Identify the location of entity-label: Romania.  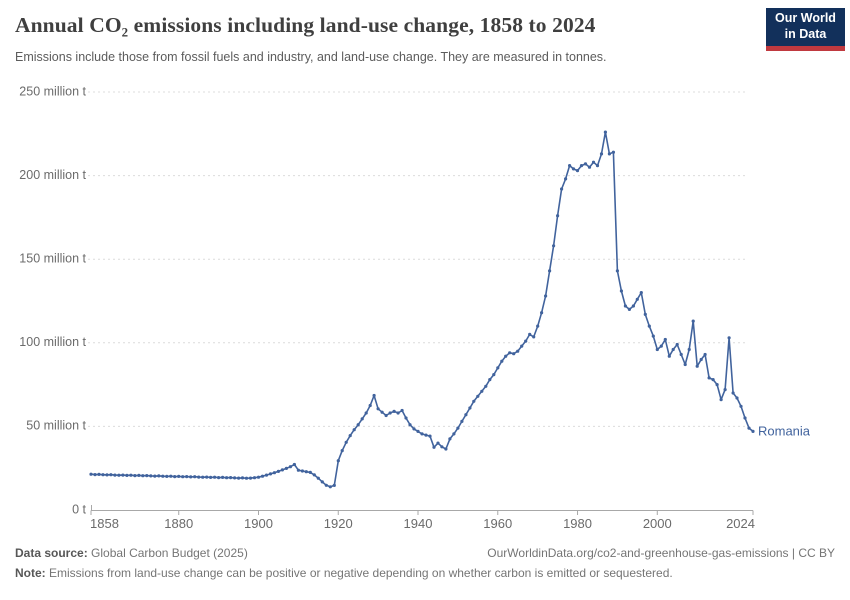
(784, 430).